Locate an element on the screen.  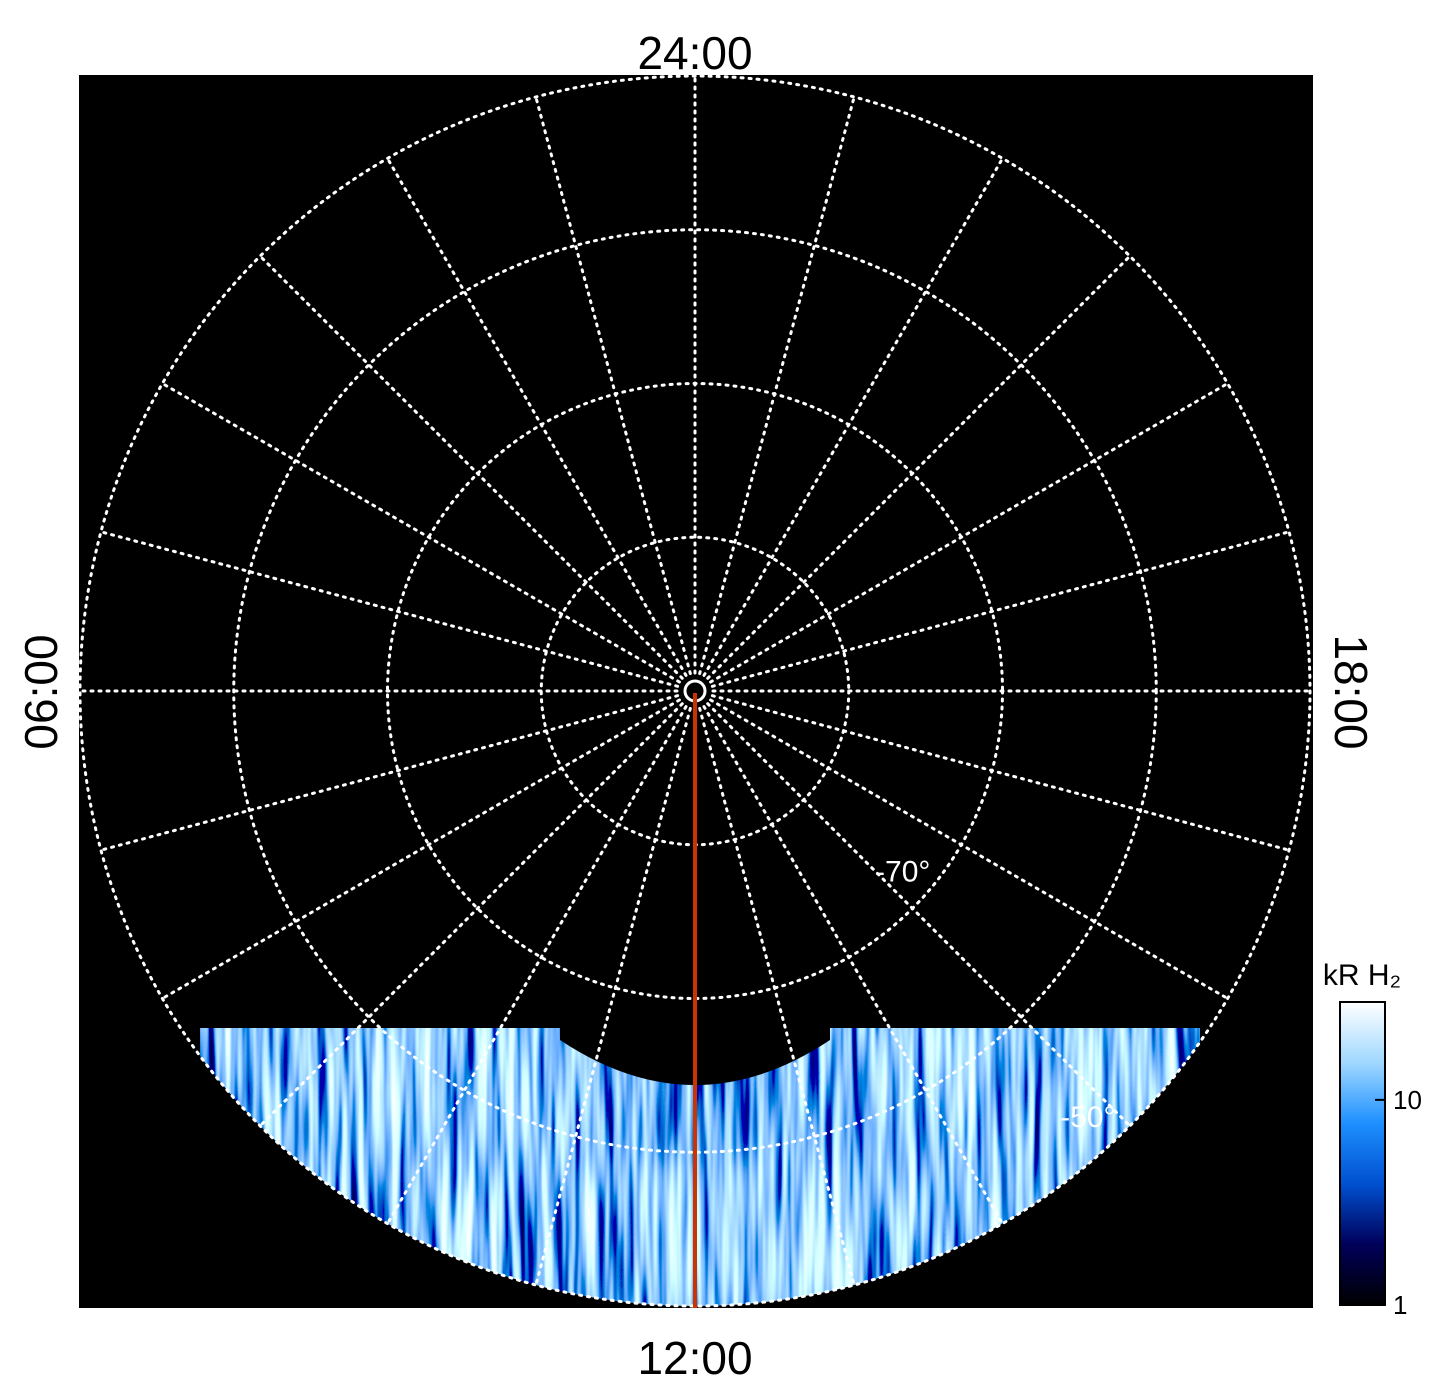
colorbar-label: kR H₂ is located at coordinates (1362, 975).